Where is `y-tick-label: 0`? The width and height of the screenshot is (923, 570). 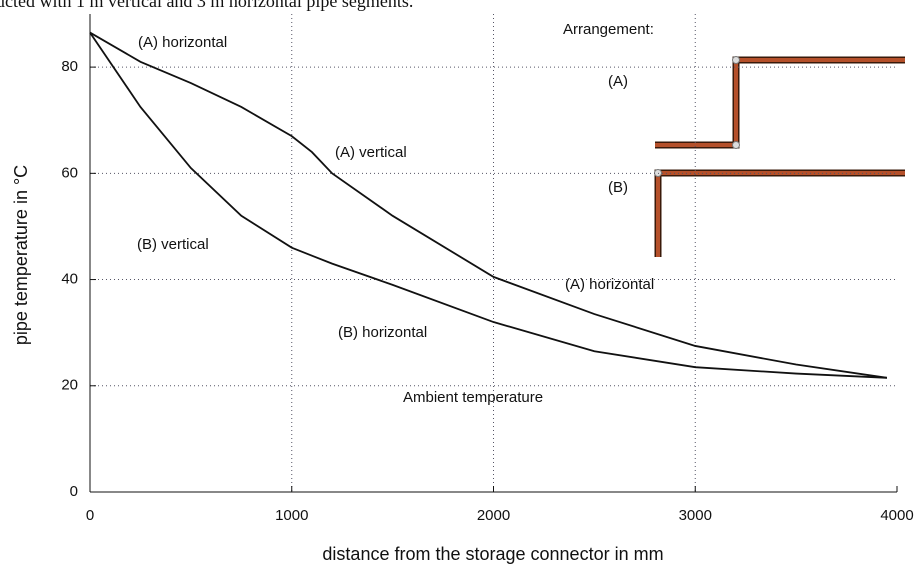 y-tick-label: 0 is located at coordinates (74, 491).